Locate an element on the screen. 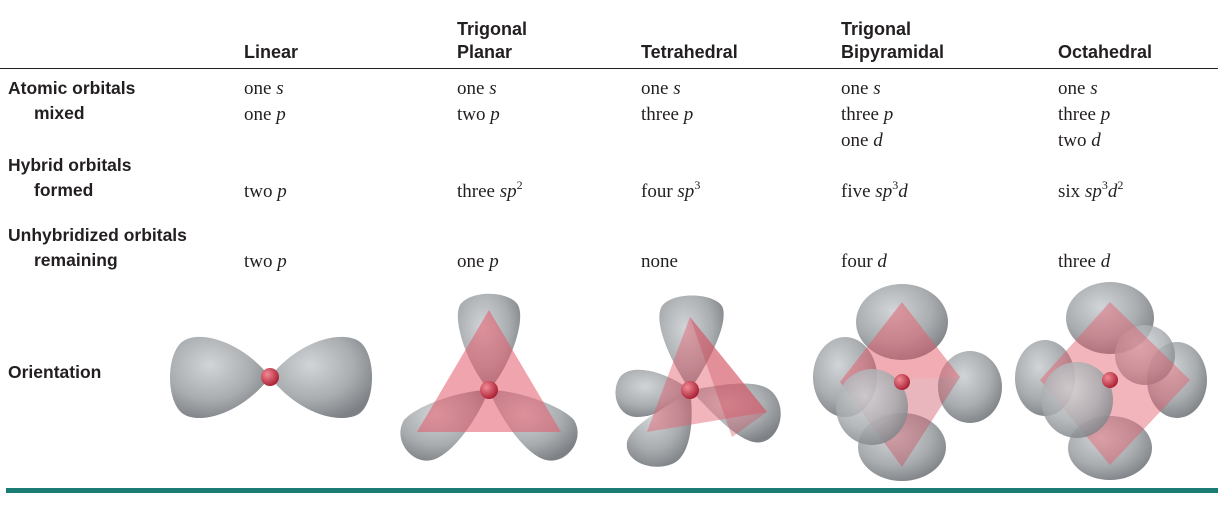  column-header-linear: Linear is located at coordinates (271, 41).